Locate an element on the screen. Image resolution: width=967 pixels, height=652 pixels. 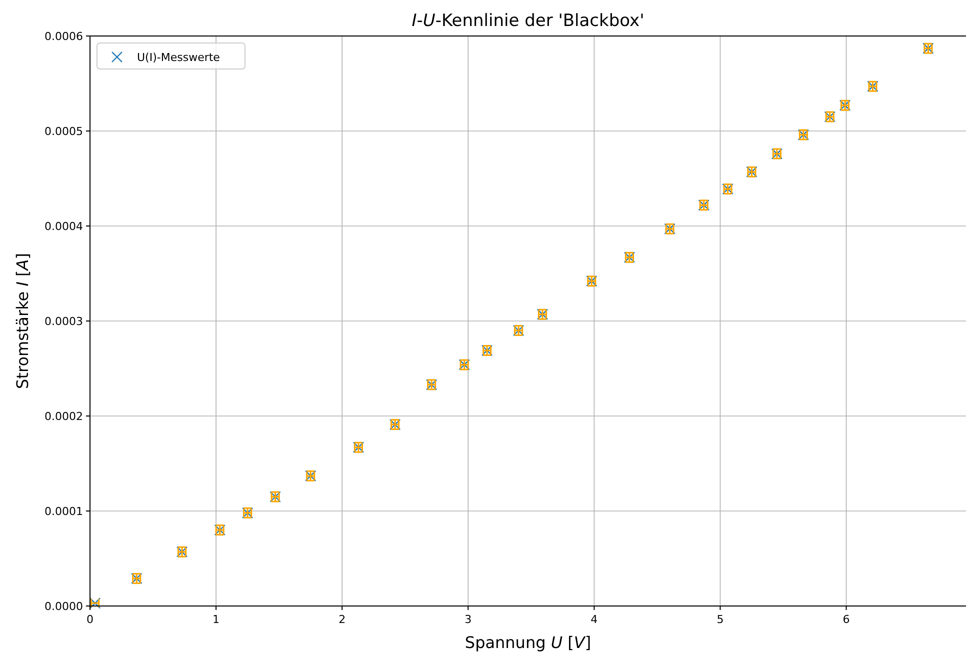
y-tick-label: 0.0006 is located at coordinates (63, 36).